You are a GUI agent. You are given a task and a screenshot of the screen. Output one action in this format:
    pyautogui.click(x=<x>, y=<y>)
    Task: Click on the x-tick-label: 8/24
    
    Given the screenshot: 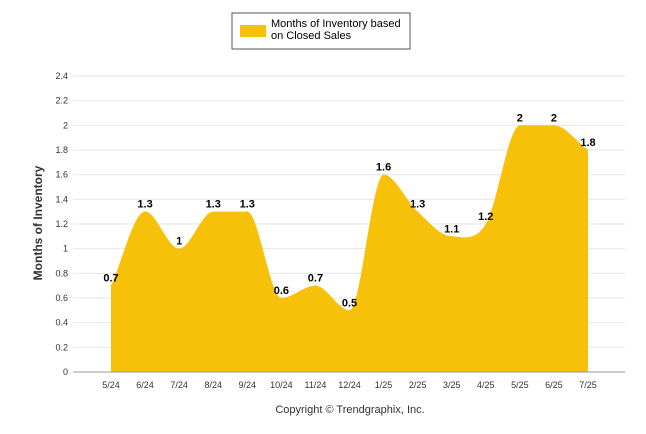 What is the action you would take?
    pyautogui.click(x=213, y=385)
    